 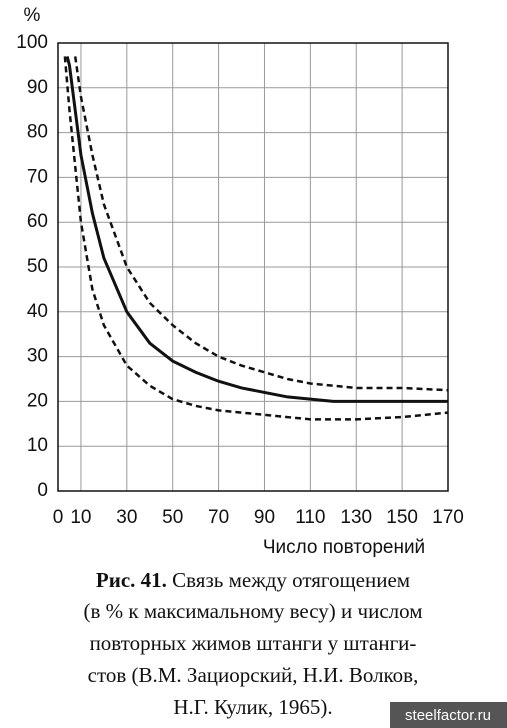 What do you see at coordinates (402, 517) in the screenshot?
I see `x-tick-label: 150` at bounding box center [402, 517].